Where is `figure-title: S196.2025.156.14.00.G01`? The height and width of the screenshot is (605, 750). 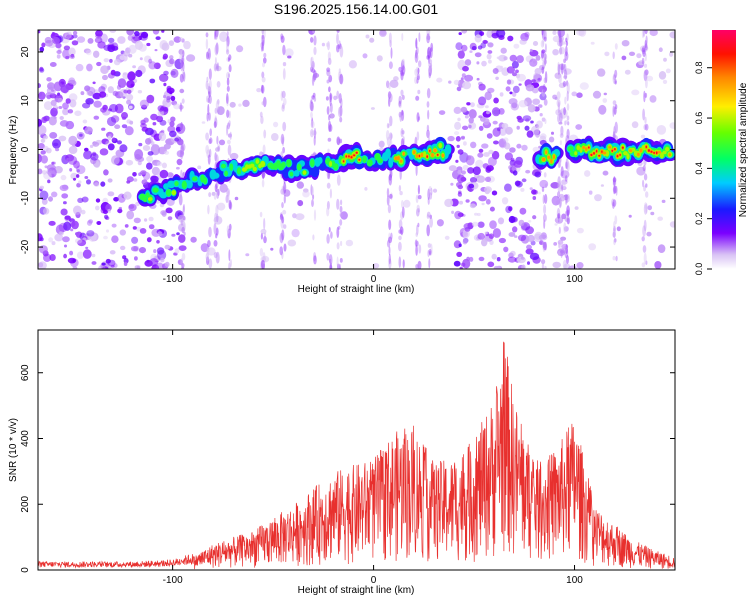 figure-title: S196.2025.156.14.00.G01 is located at coordinates (356, 9).